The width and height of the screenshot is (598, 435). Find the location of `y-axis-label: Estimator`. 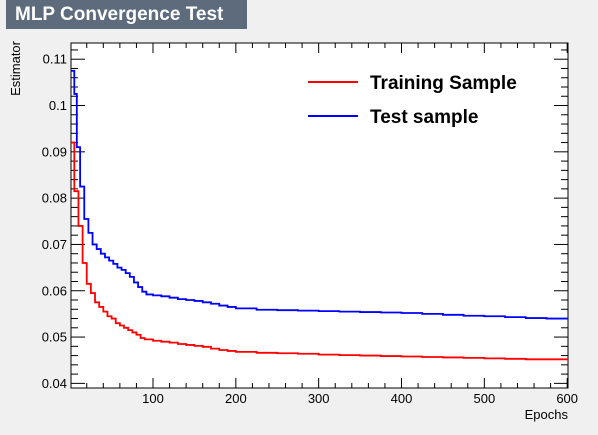

y-axis-label: Estimator is located at coordinates (15, 68).